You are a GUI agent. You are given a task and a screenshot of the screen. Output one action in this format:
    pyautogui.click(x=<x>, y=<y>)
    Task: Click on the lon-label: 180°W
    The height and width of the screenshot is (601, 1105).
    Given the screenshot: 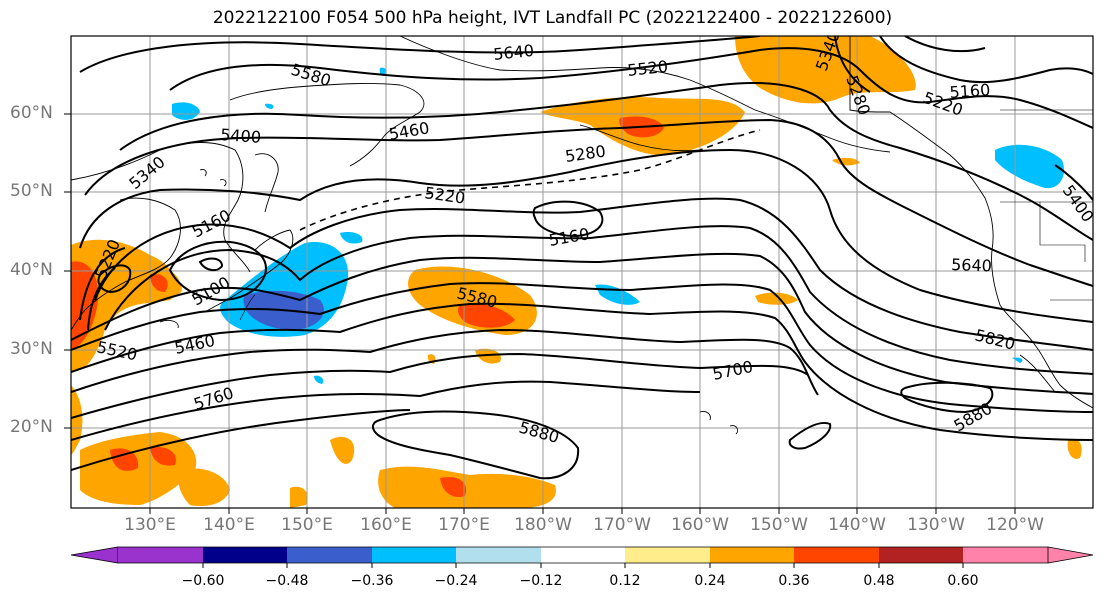 What is the action you would take?
    pyautogui.click(x=543, y=525)
    